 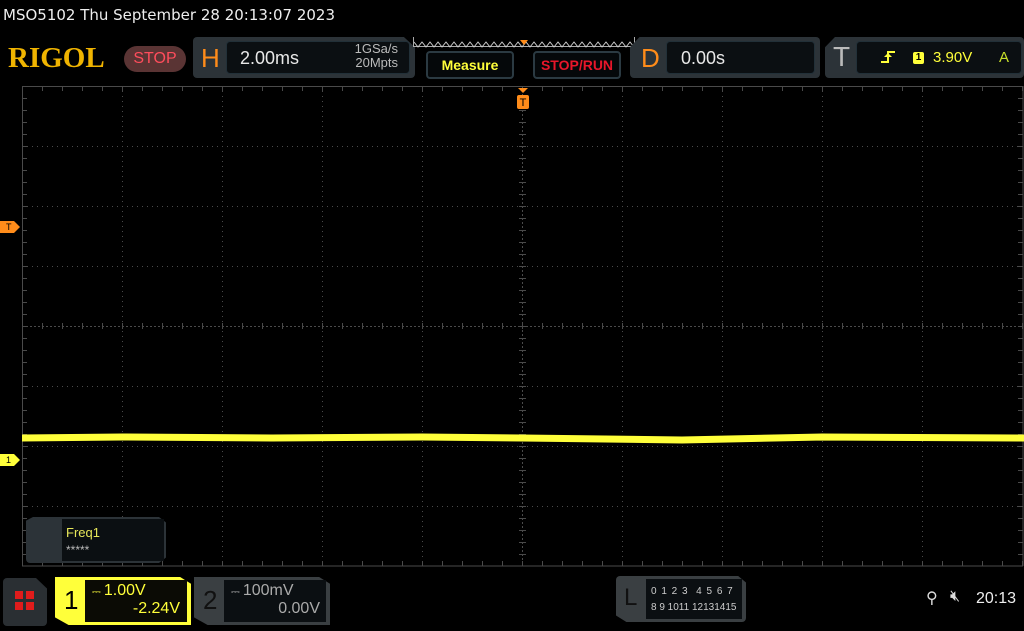 I want to click on sample-rate: 1GSa/s, so click(x=376, y=48).